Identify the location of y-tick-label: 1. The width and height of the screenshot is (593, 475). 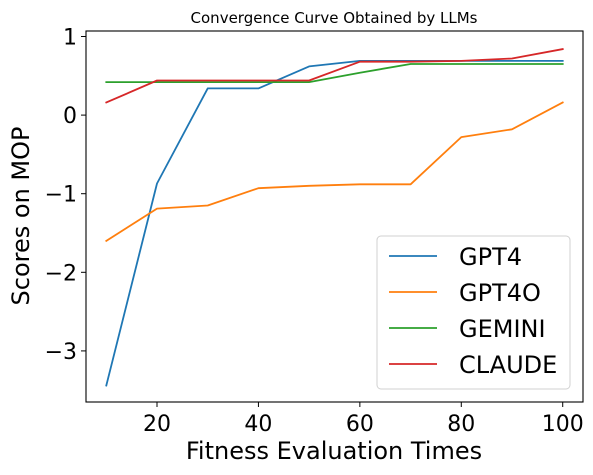
(70, 38).